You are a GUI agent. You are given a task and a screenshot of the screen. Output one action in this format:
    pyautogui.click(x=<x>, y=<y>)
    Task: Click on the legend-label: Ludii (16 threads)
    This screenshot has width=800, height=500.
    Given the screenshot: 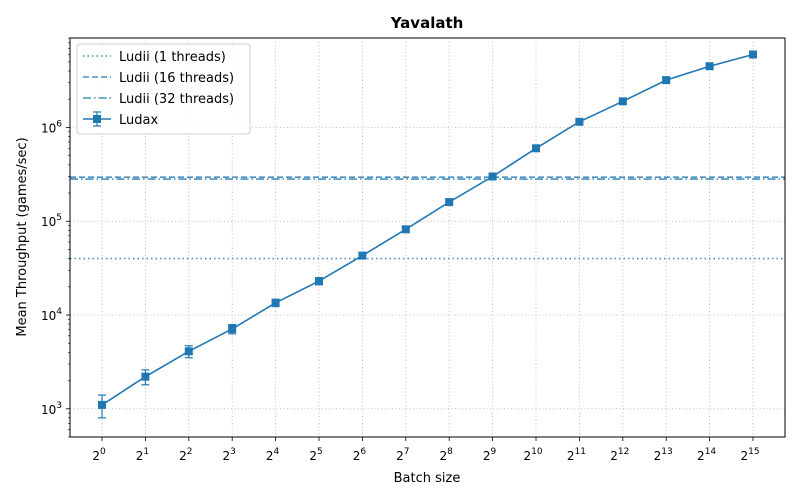 What is the action you would take?
    pyautogui.click(x=176, y=78)
    